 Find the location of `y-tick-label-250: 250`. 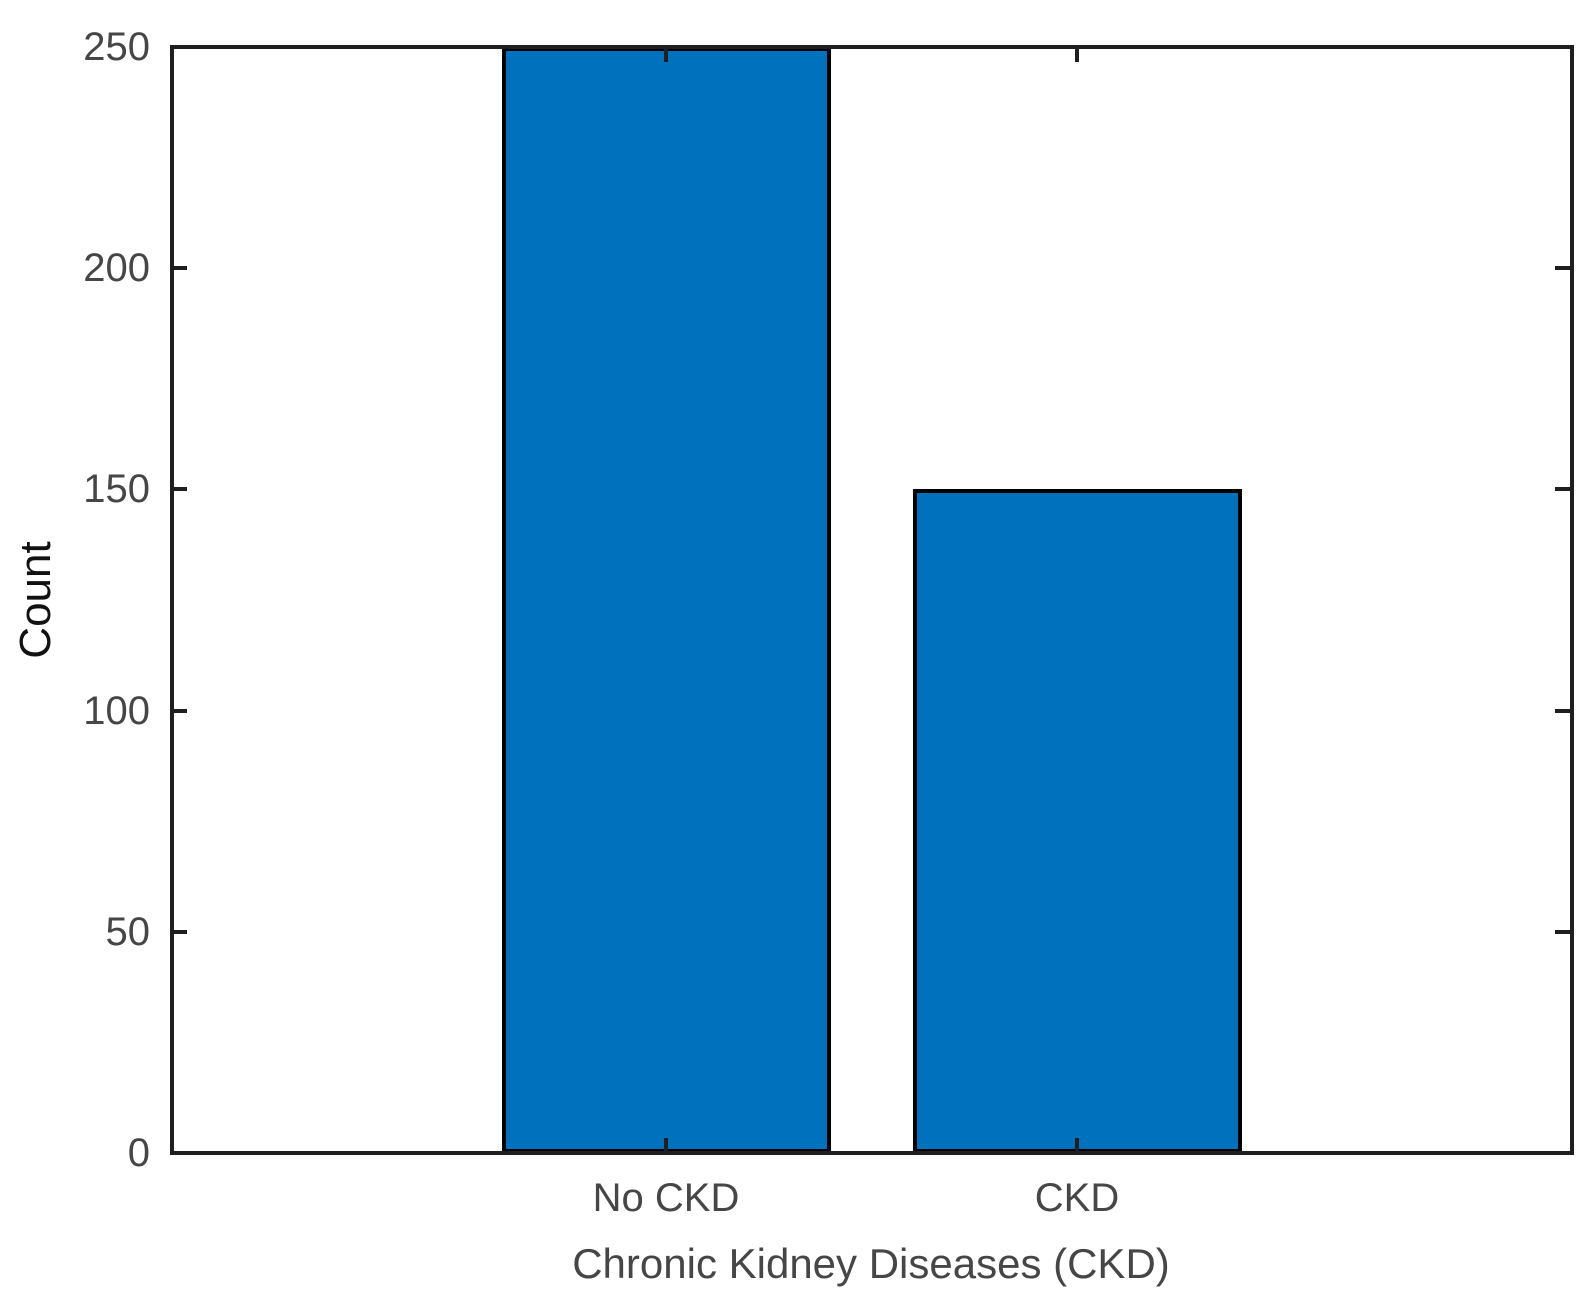

y-tick-label-250: 250 is located at coordinates (116, 47).